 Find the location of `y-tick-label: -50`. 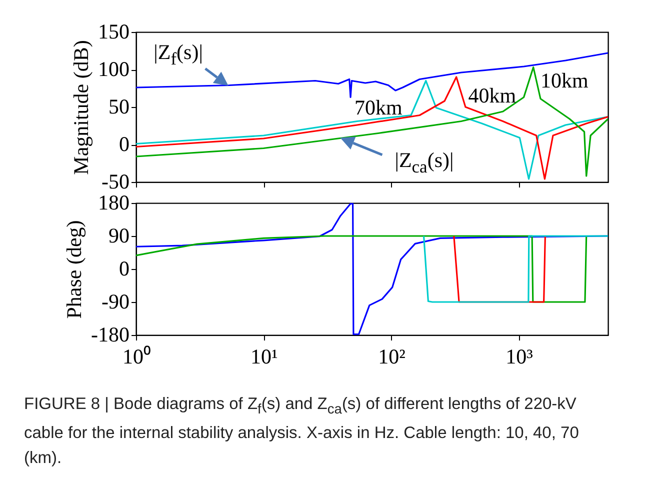

y-tick-label: -50 is located at coordinates (116, 182).